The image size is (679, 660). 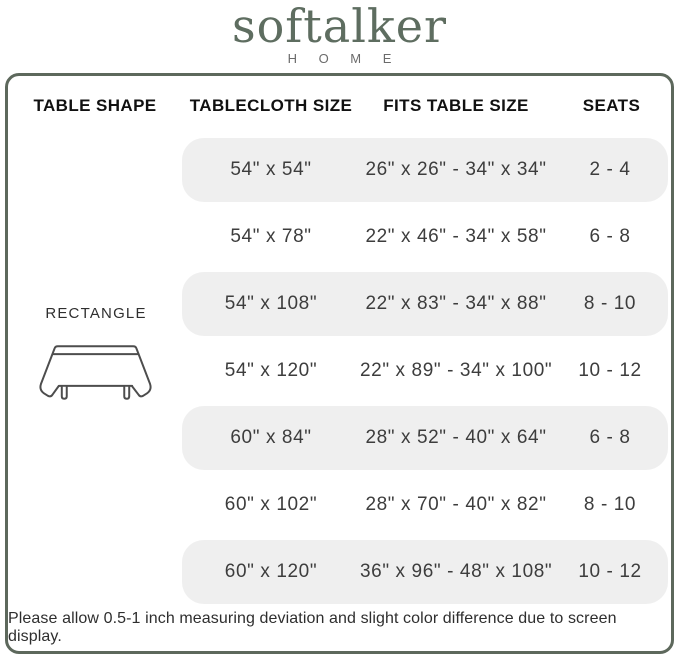 What do you see at coordinates (96, 373) in the screenshot?
I see `rectangle-tablecloth-icon` at bounding box center [96, 373].